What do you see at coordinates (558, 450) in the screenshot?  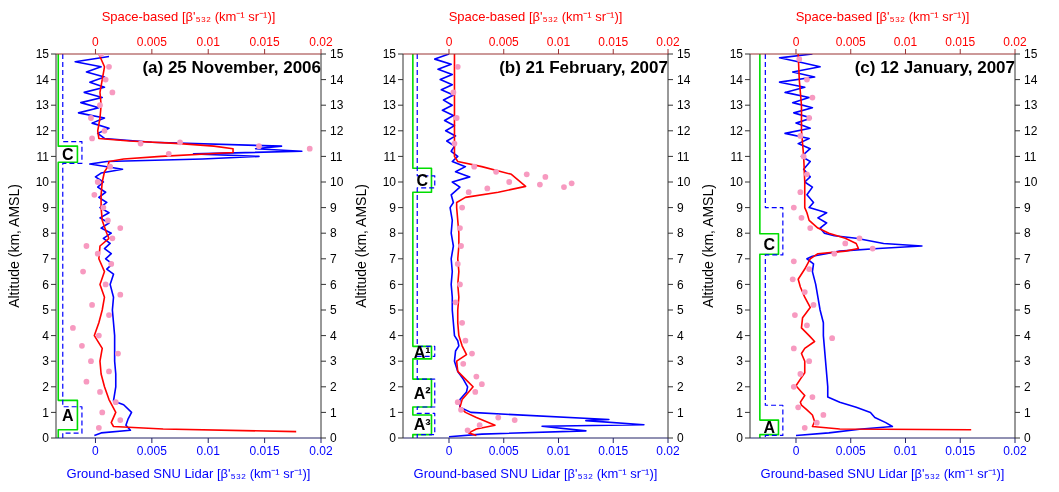 I see `x2-tick-label: 0.01` at bounding box center [558, 450].